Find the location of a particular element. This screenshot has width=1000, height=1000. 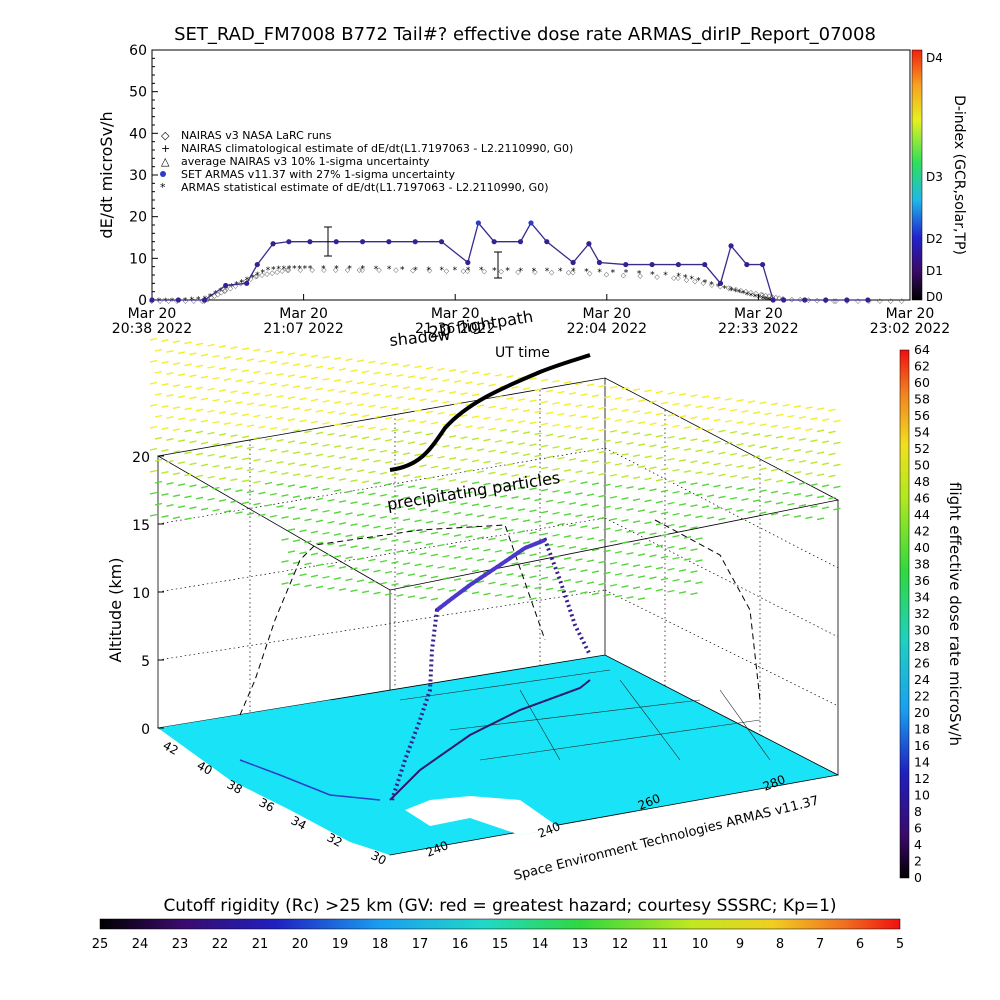

dose-rate-label: flight effective dose rate microSv/h is located at coordinates (955, 614).